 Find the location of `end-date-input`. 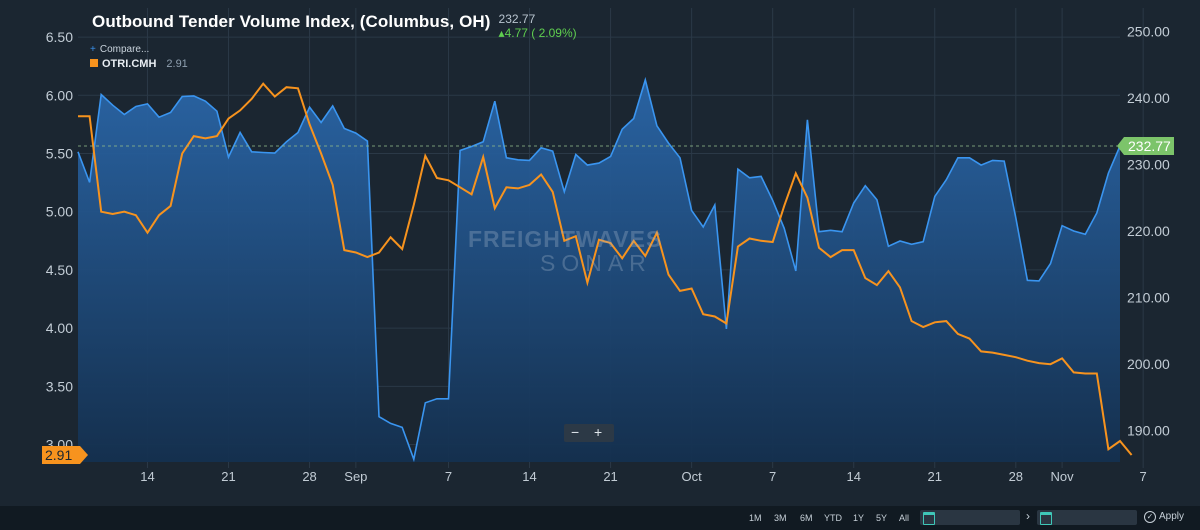

end-date-input is located at coordinates (1087, 517).